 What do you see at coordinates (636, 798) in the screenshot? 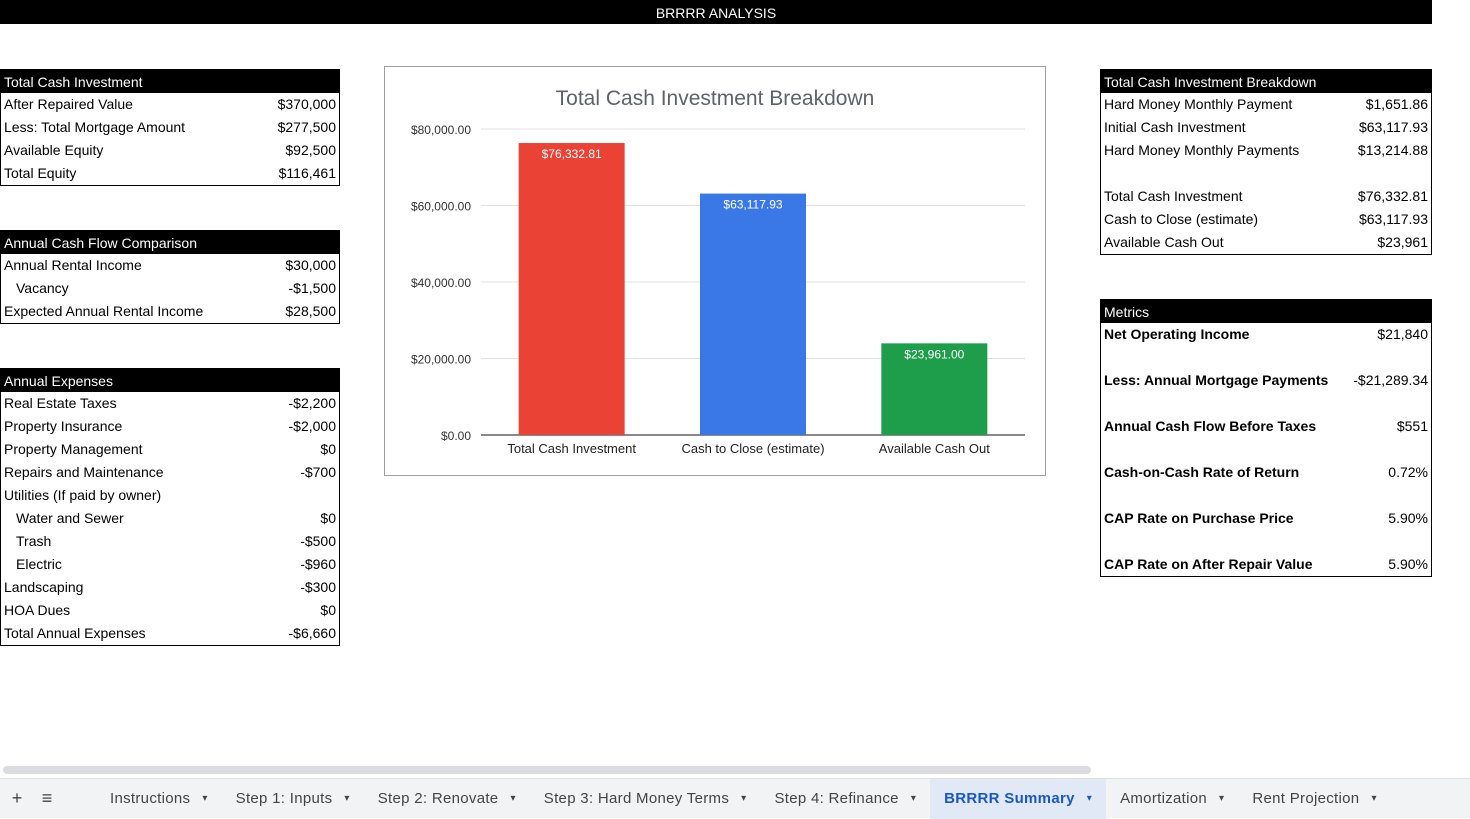
I see `tab-label: Step 3: Hard Money Terms` at bounding box center [636, 798].